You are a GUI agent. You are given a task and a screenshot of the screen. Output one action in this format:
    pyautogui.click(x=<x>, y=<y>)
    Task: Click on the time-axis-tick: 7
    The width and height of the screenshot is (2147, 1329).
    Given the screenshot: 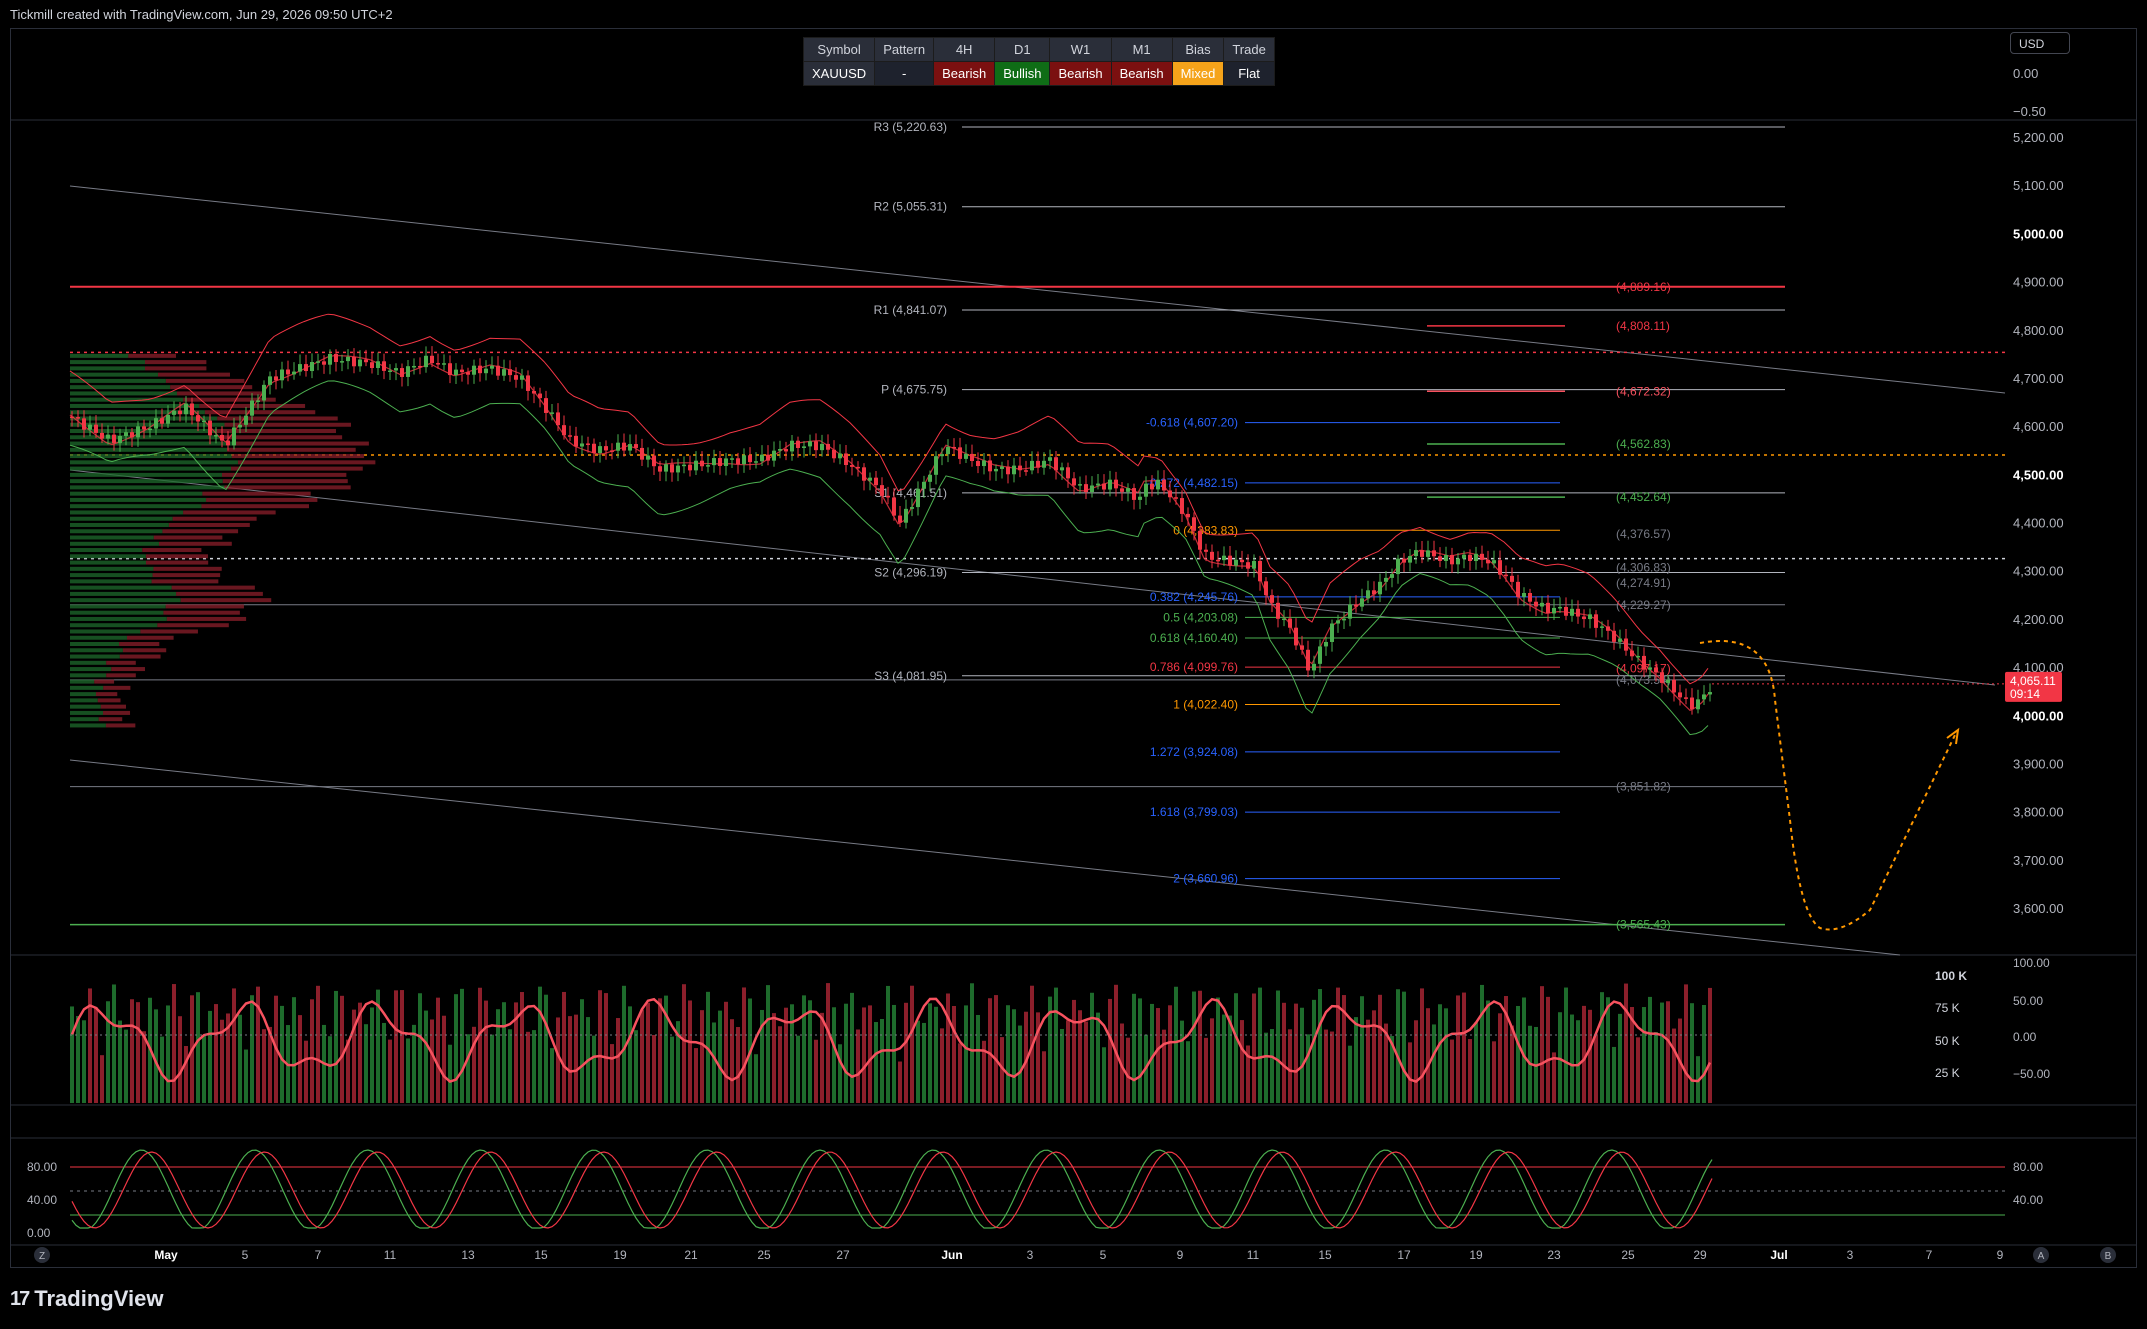 What is the action you would take?
    pyautogui.click(x=1929, y=1255)
    